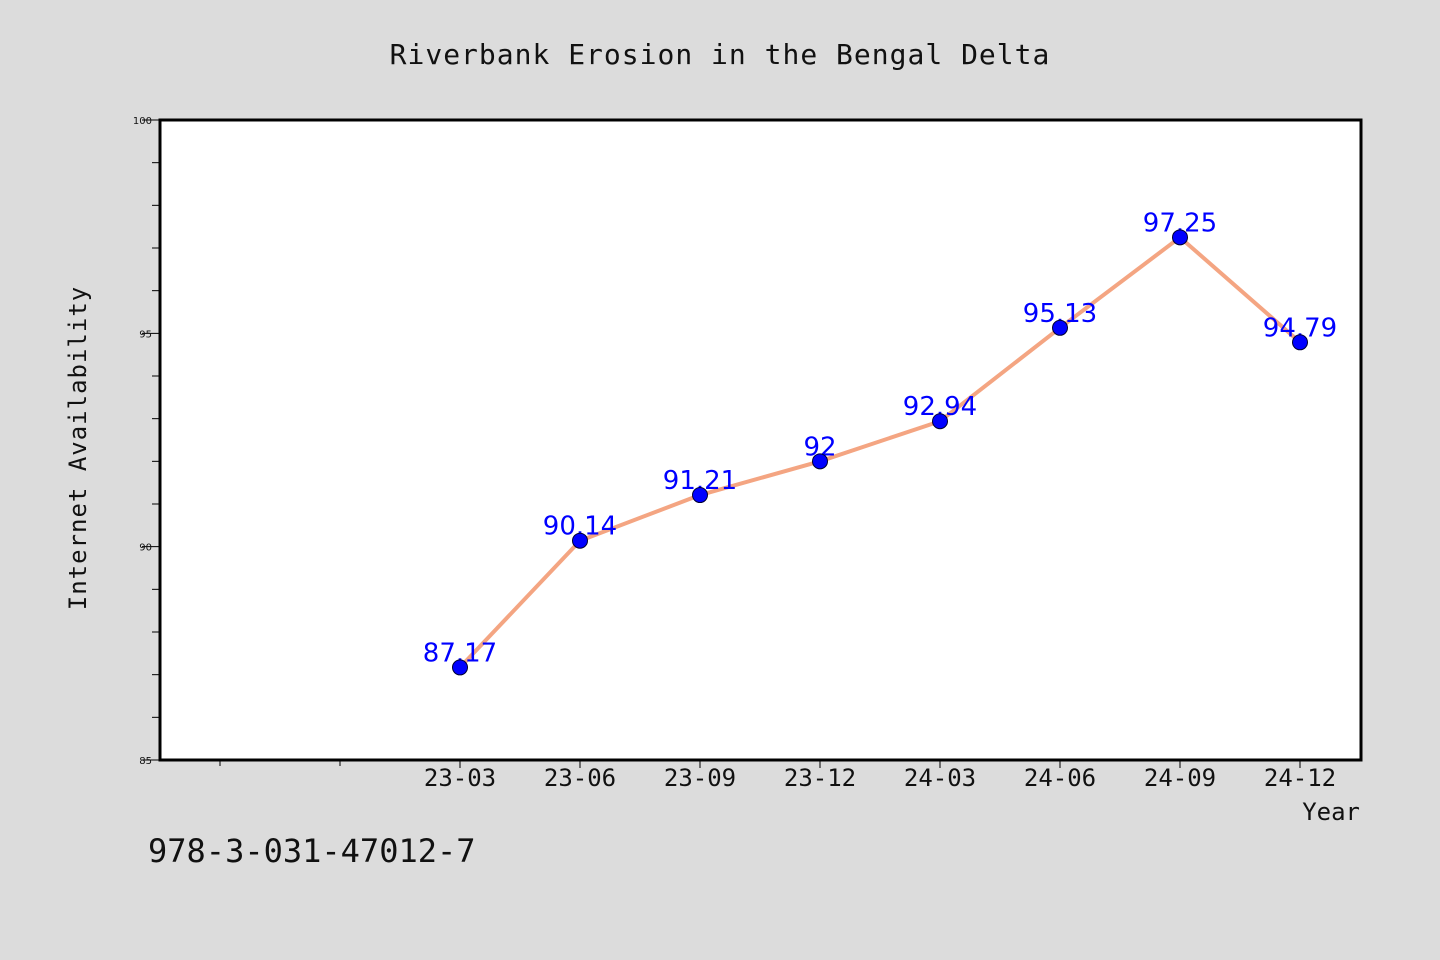  Describe the element at coordinates (145, 548) in the screenshot. I see `y-tick-label: 90` at that location.